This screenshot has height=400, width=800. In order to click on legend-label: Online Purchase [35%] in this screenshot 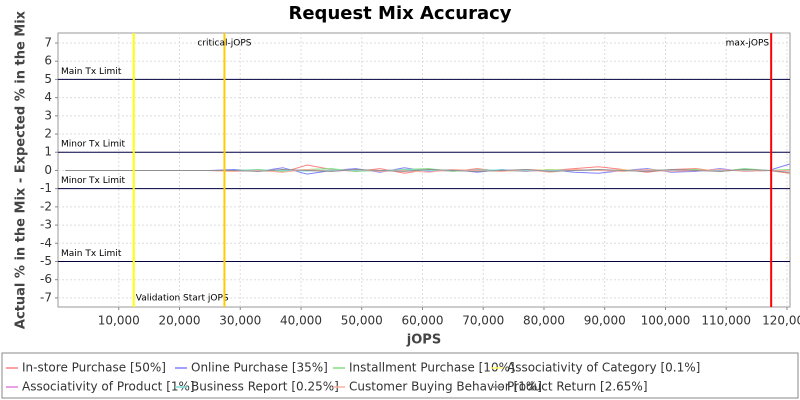, I will do `click(259, 368)`.